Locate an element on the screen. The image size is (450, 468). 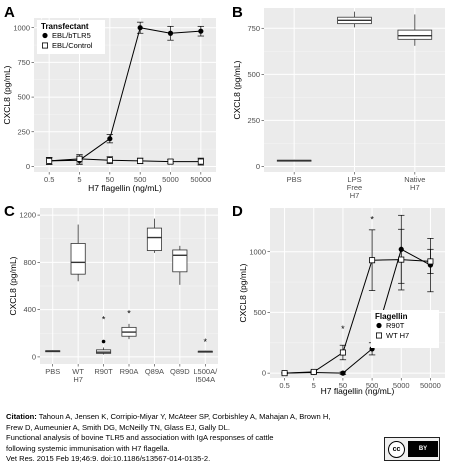
panel-letter-b: B is located at coordinates (237, 12).